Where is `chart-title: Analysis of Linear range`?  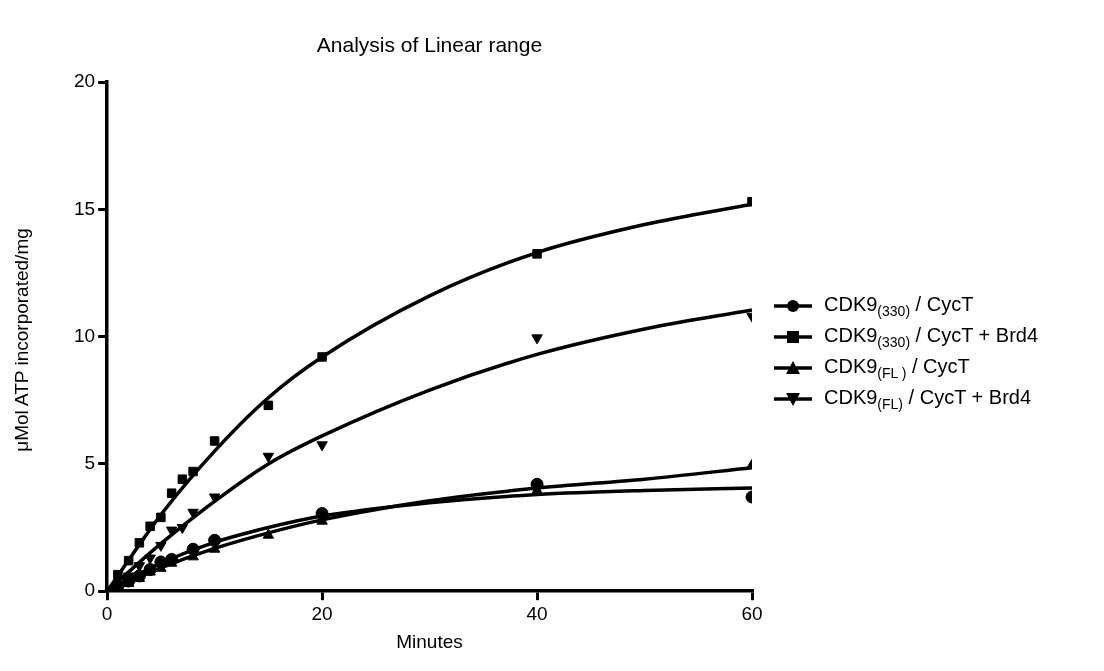 chart-title: Analysis of Linear range is located at coordinates (429, 45).